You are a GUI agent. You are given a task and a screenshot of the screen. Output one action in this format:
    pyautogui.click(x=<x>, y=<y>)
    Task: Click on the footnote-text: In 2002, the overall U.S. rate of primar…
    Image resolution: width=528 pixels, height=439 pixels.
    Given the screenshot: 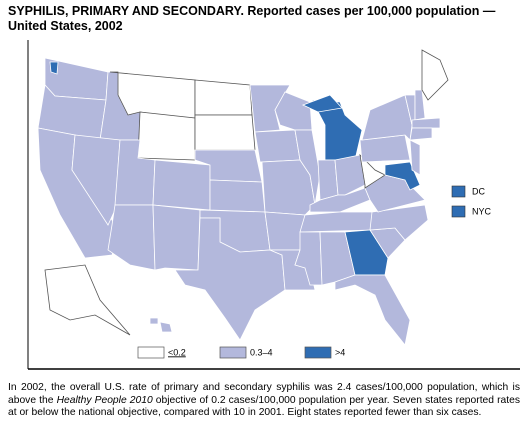 What is the action you would take?
    pyautogui.click(x=264, y=394)
    